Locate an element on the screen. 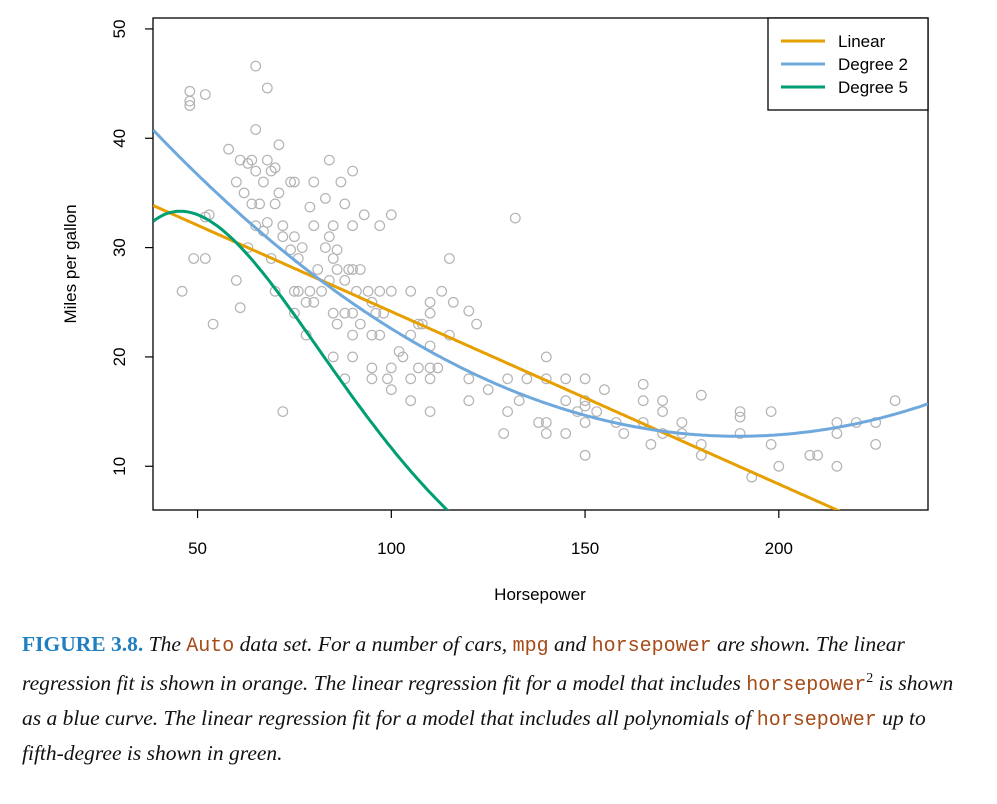 Image resolution: width=997 pixels, height=804 pixels. x-tick-label: 200 is located at coordinates (779, 548).